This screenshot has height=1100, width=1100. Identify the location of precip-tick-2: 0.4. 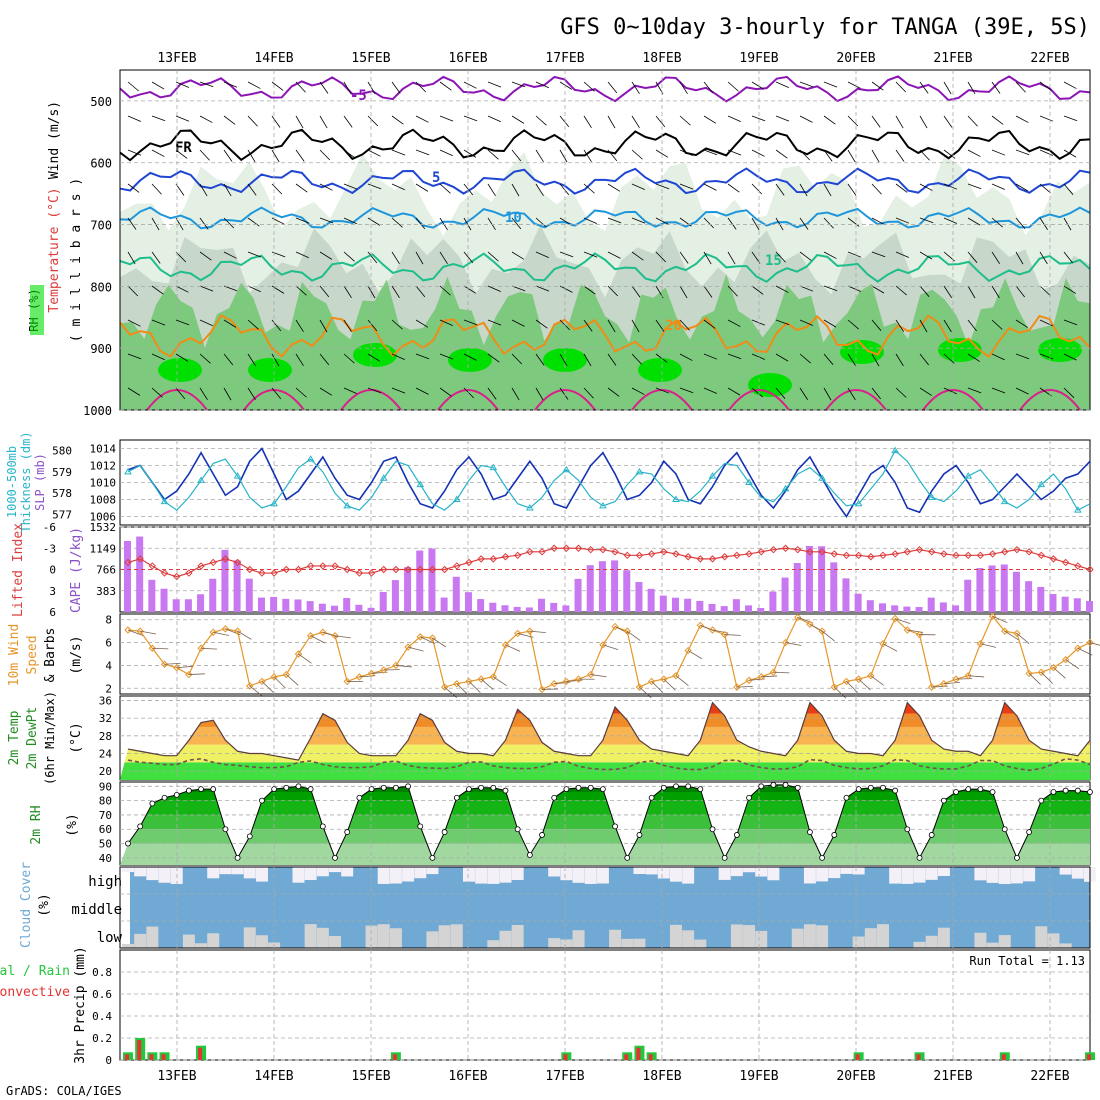
(102, 1016).